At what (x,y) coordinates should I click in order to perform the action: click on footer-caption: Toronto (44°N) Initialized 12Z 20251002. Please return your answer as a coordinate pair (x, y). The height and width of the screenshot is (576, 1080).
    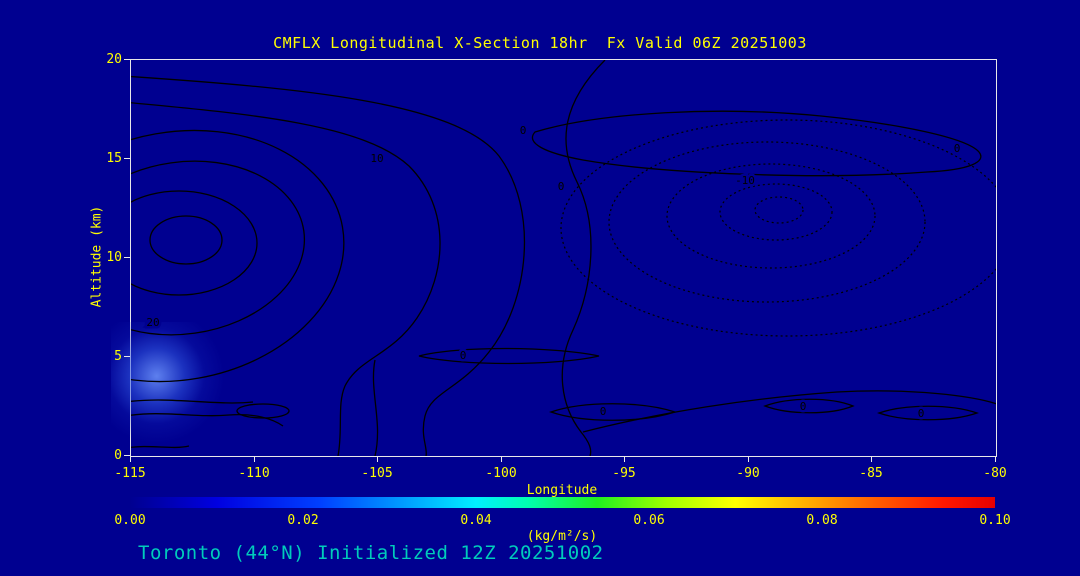
    Looking at the image, I should click on (371, 553).